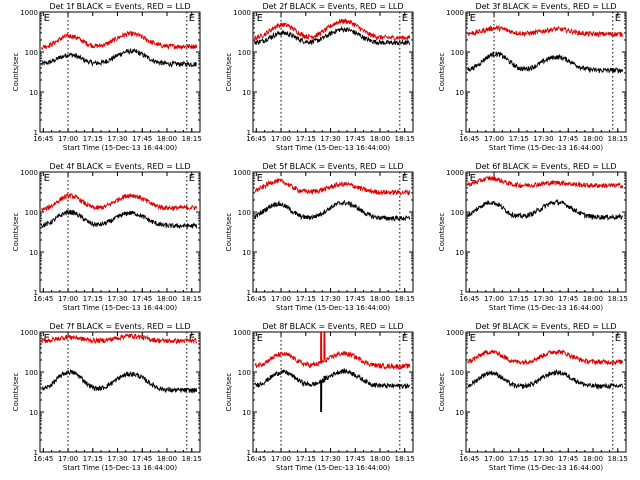 The image size is (640, 480). Describe the element at coordinates (332, 6) in the screenshot. I see `panel-title: Det 2f BLACK = Events, RED = LLD` at that location.